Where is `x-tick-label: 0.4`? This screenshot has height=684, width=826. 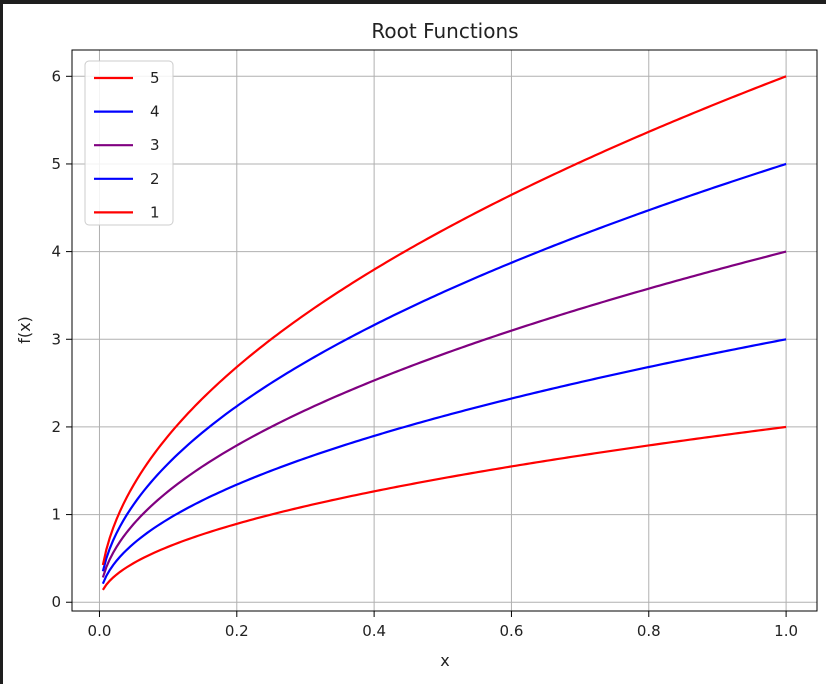
x-tick-label: 0.4 is located at coordinates (374, 631).